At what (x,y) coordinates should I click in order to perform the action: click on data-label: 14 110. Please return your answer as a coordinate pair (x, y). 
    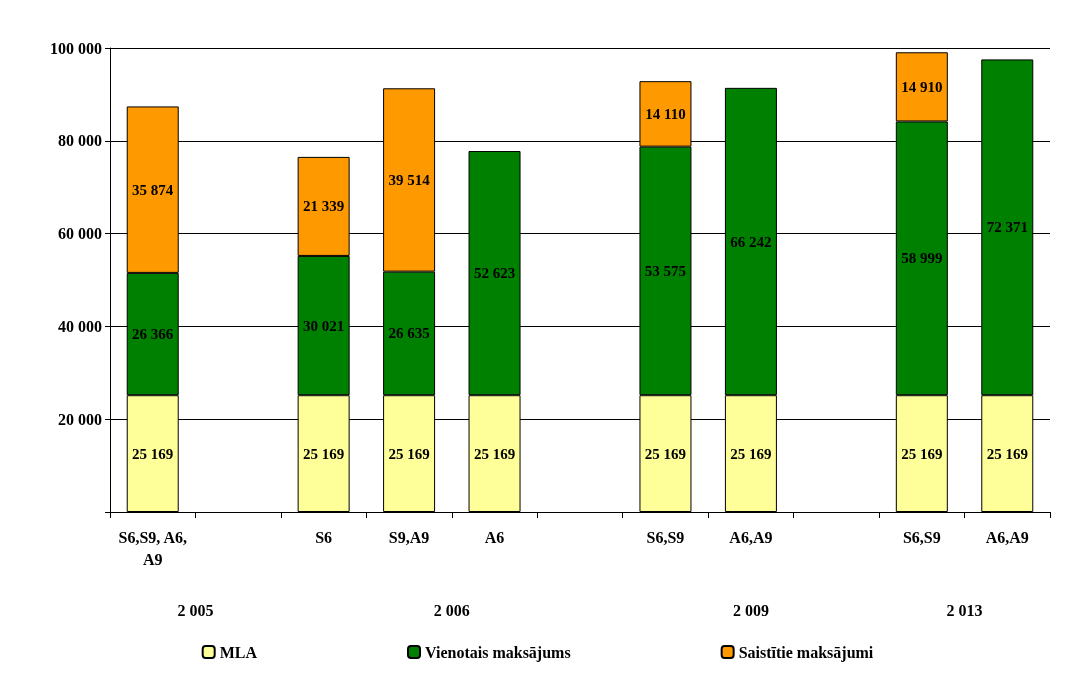
    Looking at the image, I should click on (665, 113).